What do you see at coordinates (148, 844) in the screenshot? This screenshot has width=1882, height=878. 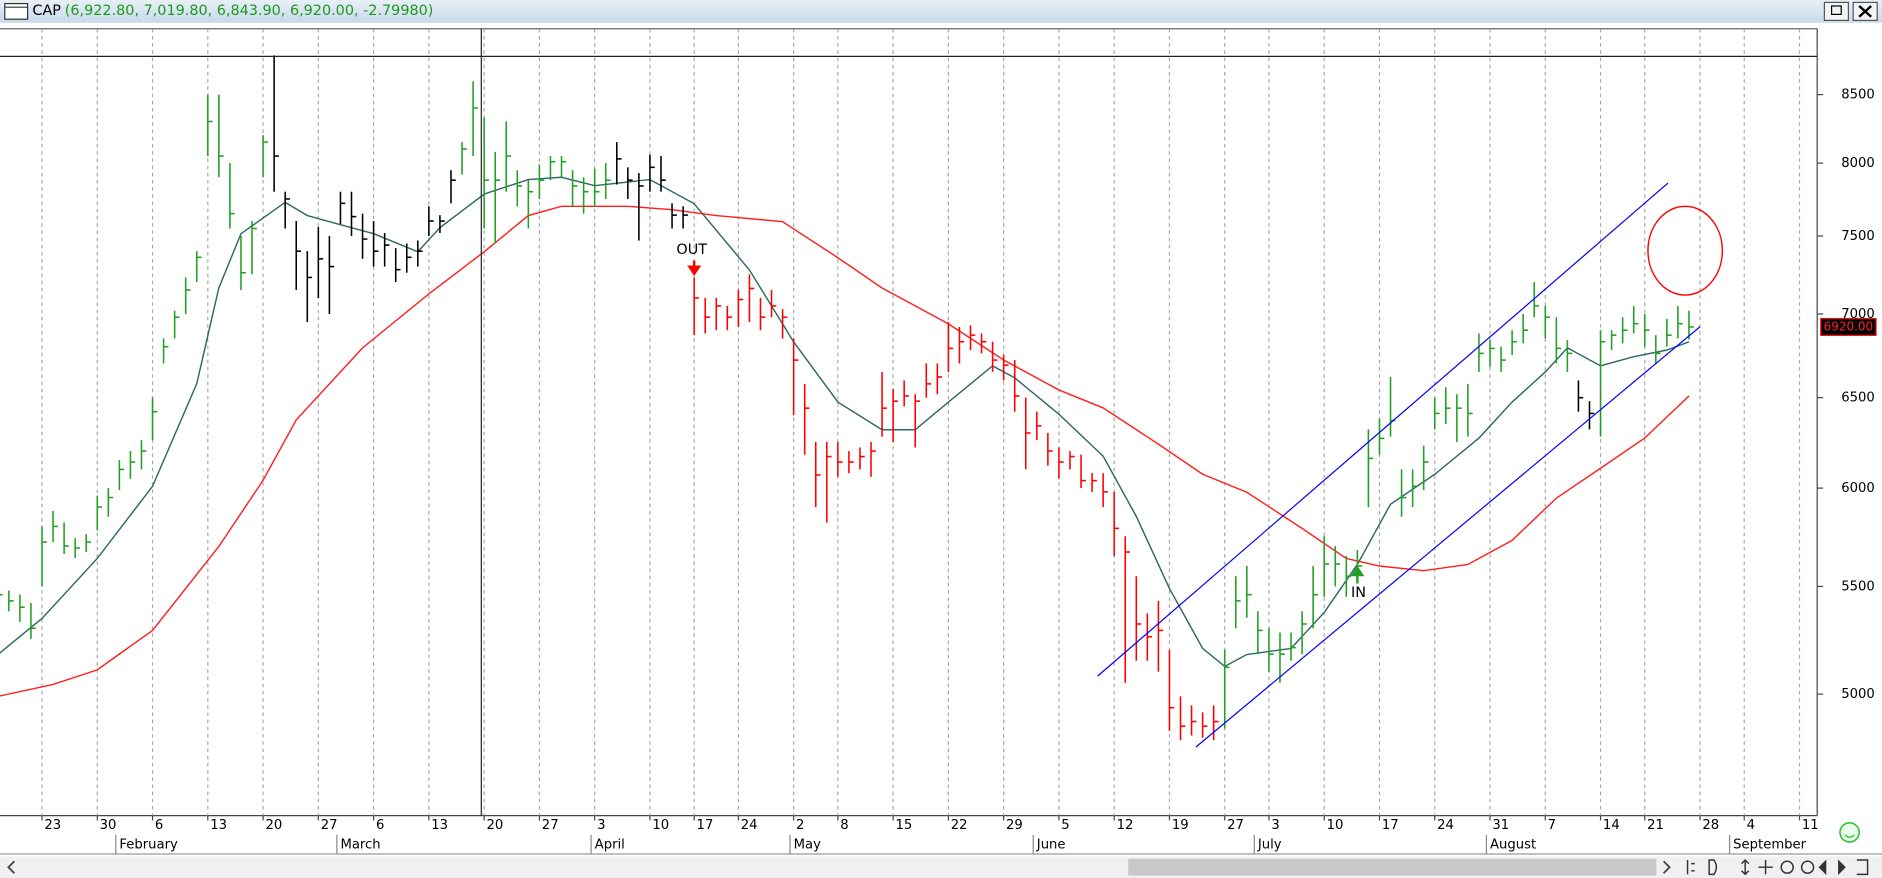 I see `month-label: February` at bounding box center [148, 844].